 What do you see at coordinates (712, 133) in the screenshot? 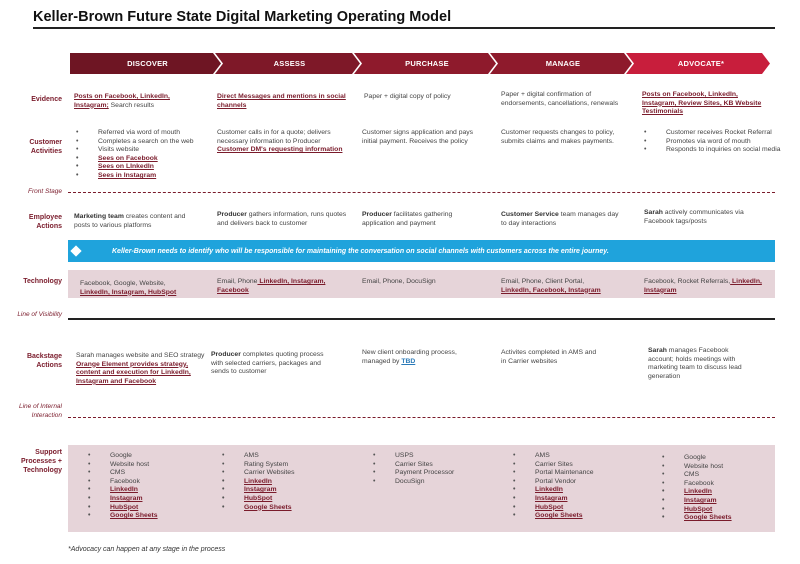
I see `list-item: Customer receives Rocket Referral` at bounding box center [712, 133].